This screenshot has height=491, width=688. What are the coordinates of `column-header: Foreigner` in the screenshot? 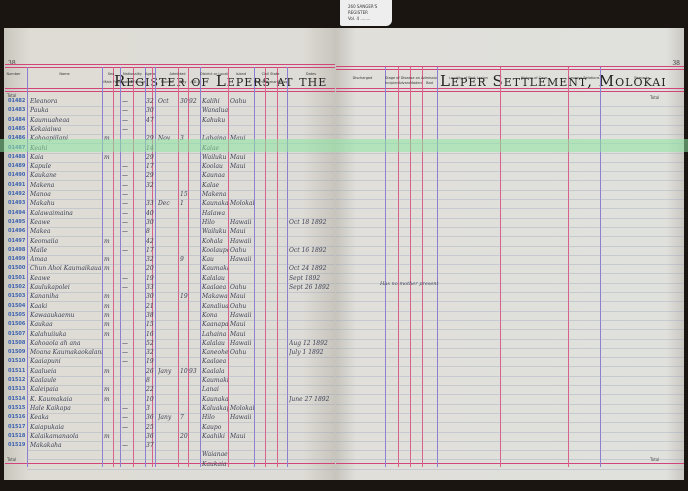 It's located at (139, 82).